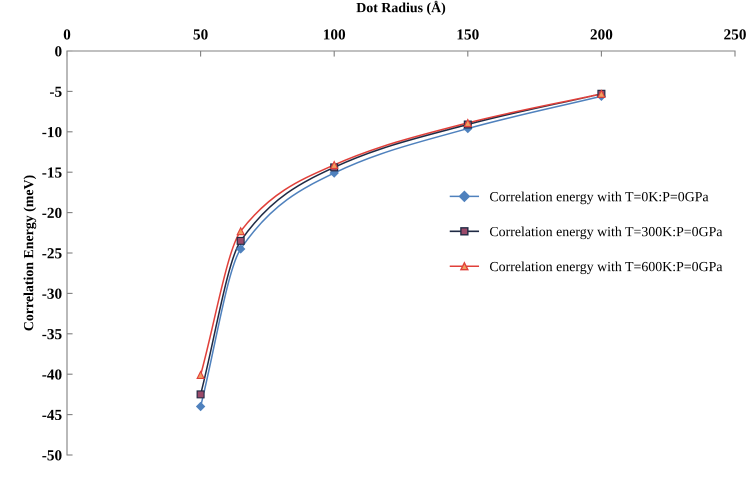  What do you see at coordinates (401, 8) in the screenshot?
I see `x-axis-title: Dot Radius (Å)` at bounding box center [401, 8].